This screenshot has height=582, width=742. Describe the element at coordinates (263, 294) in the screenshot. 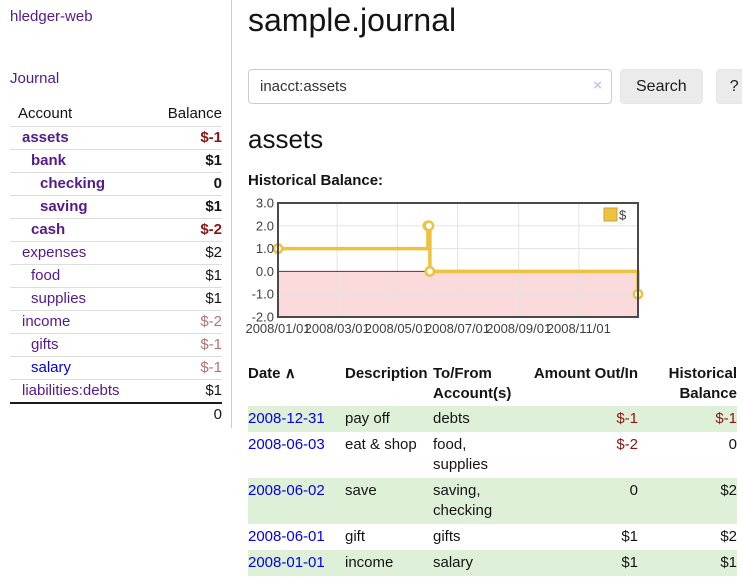

I see `svg-text: -1.0` at that location.